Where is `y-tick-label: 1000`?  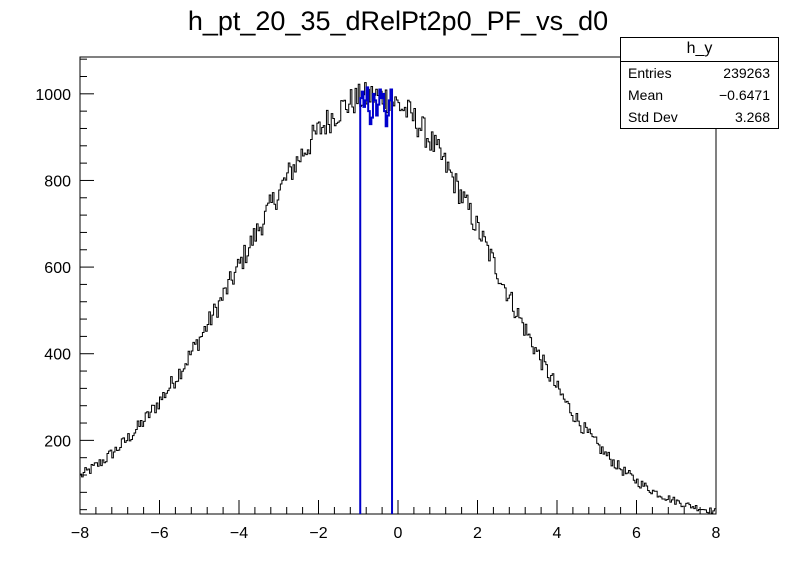
y-tick-label: 1000 is located at coordinates (53, 95).